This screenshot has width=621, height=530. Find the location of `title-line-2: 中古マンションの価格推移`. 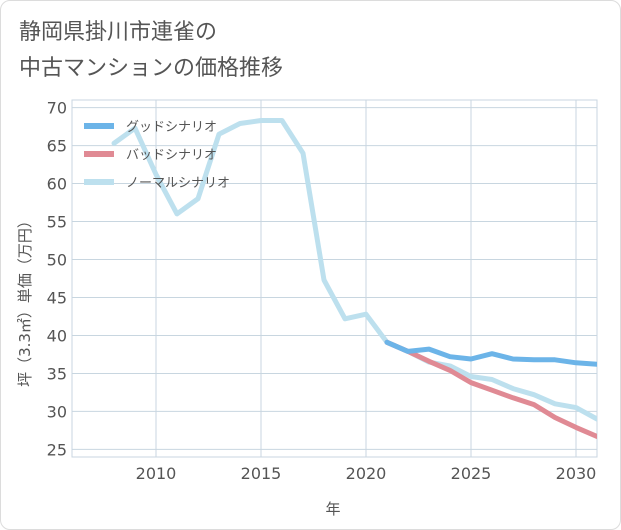

title-line-2: 中古マンションの価格推移 is located at coordinates (151, 68).